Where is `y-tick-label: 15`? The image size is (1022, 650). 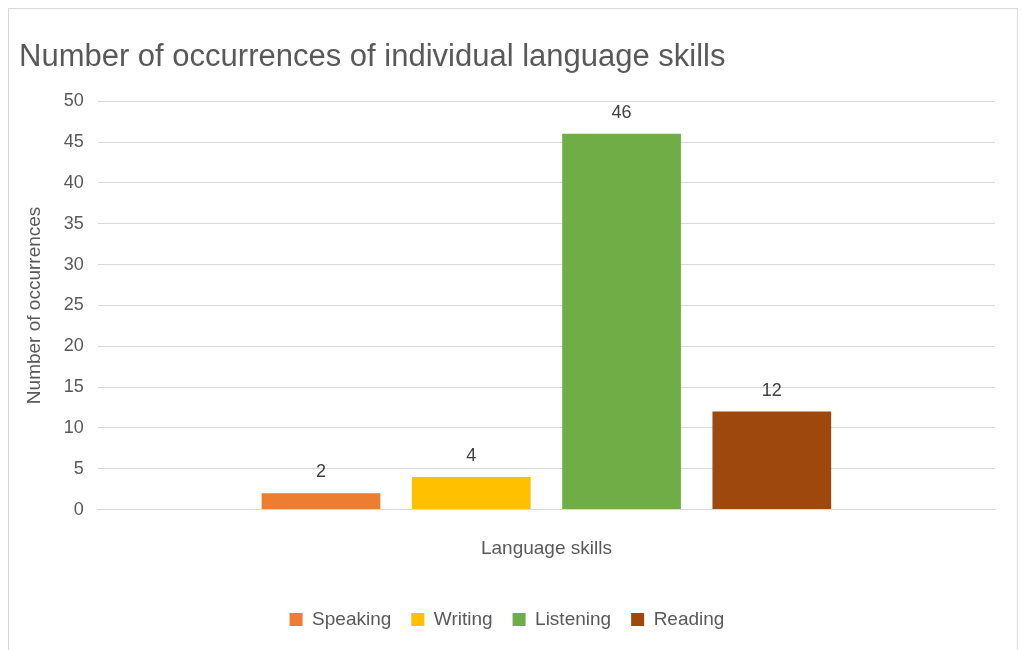 y-tick-label: 15 is located at coordinates (73, 386).